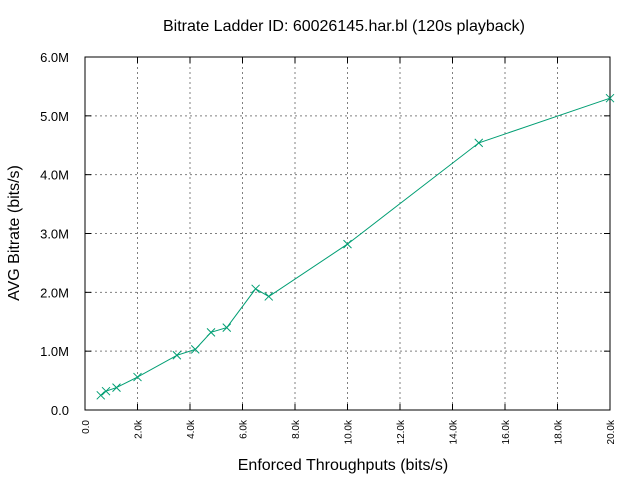  What do you see at coordinates (401, 431) in the screenshot?
I see `x-tick-label: 12.0k` at bounding box center [401, 431].